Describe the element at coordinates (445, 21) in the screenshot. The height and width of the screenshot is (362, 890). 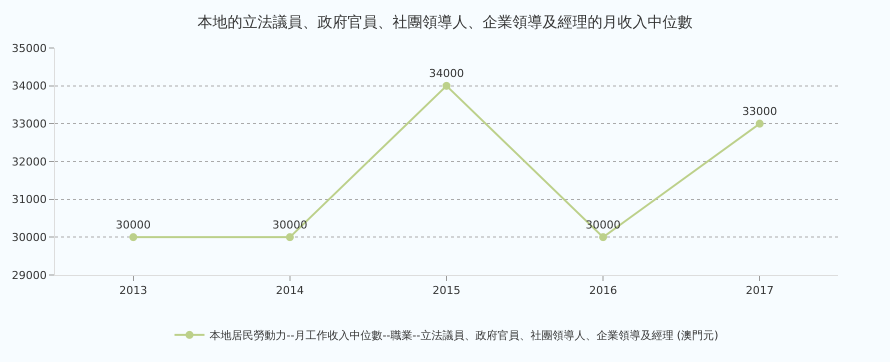
I see `chart-title: 本地的立法議員、政府官員、社團領導人、企業領導及經理的月收入中位數` at that location.